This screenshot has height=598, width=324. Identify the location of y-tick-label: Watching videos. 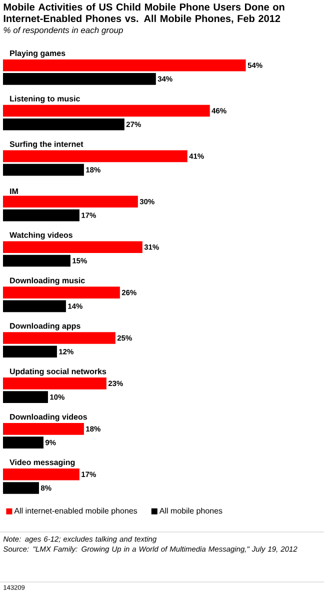
(41, 236).